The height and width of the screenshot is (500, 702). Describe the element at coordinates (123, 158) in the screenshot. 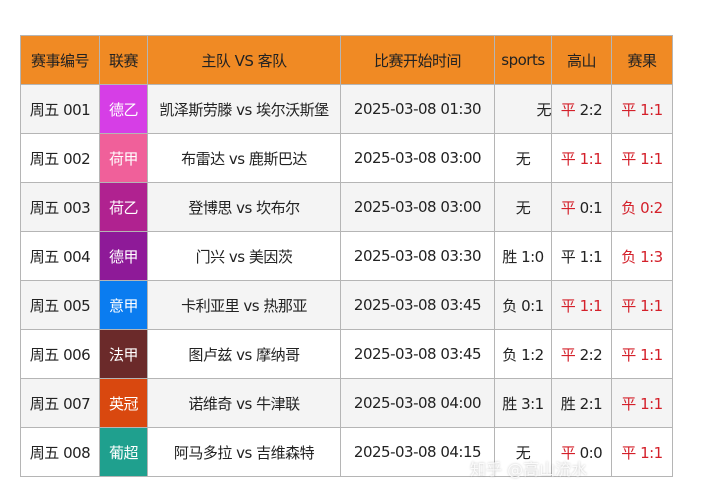

I see `league-badge: 荷甲` at that location.